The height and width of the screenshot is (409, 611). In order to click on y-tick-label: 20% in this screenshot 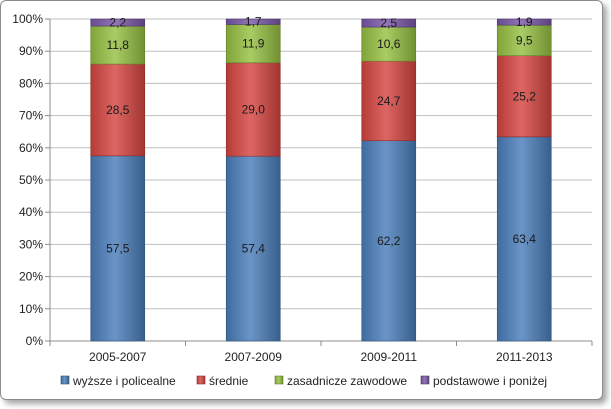, I will do `click(31, 277)`.